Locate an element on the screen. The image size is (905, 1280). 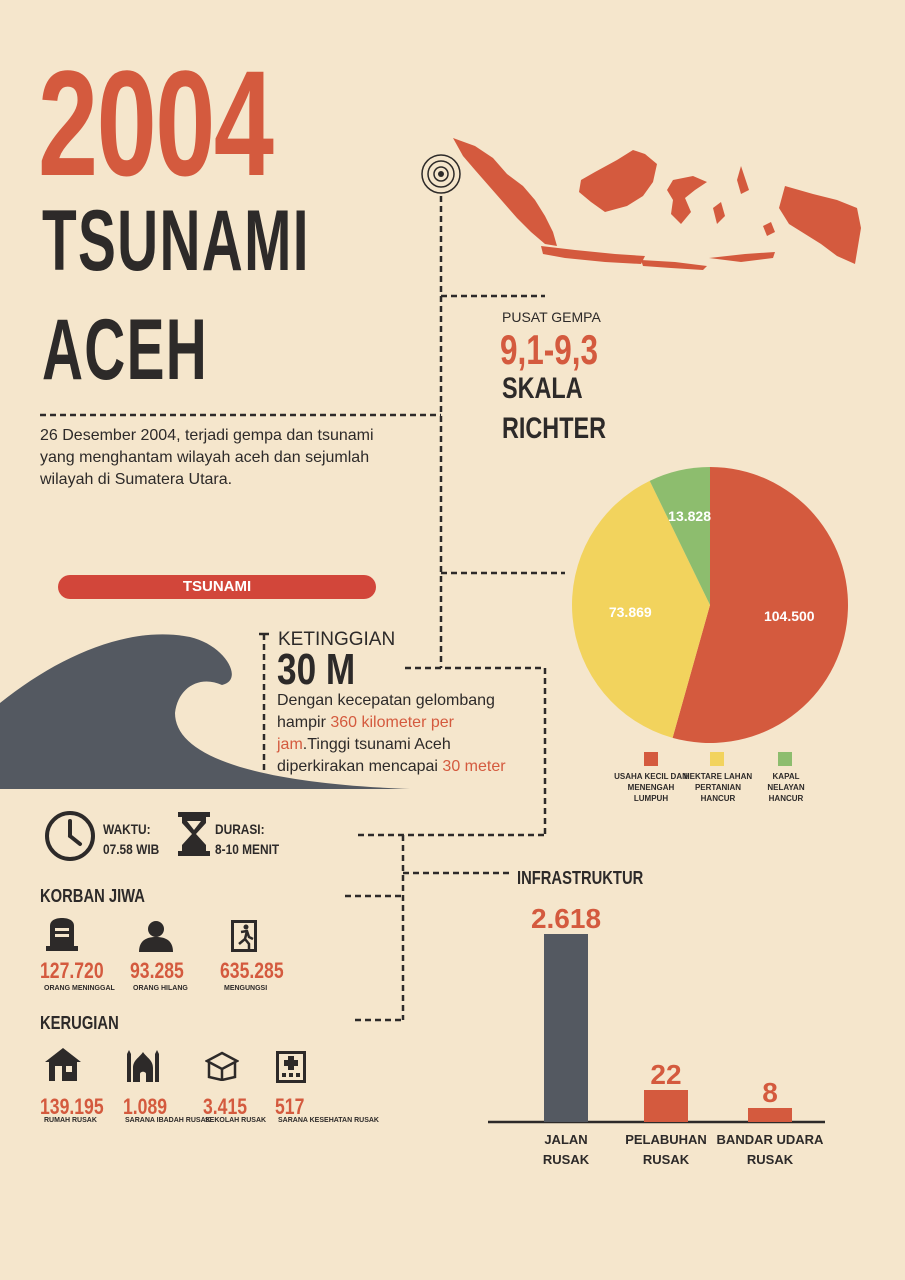
kerugian-label-sekolah: SEKOLAH RUSAK is located at coordinates (236, 1120).